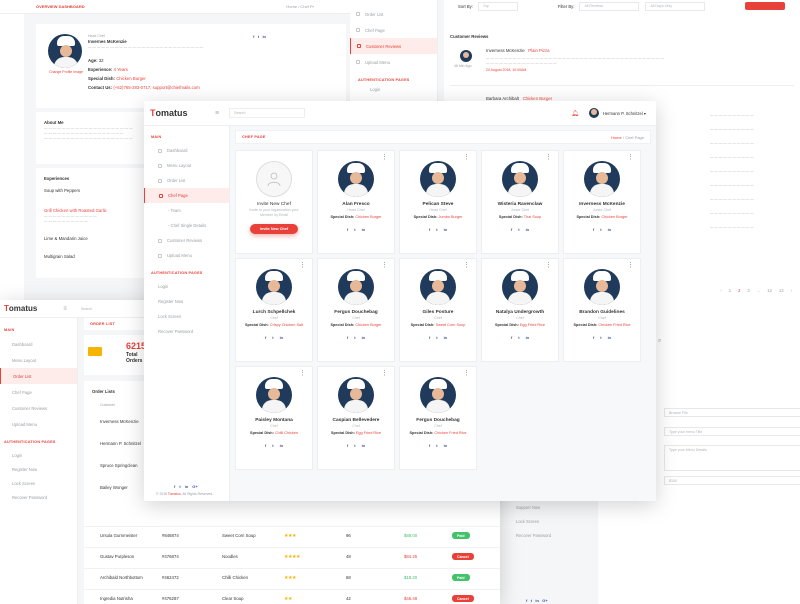 The image size is (800, 604). I want to click on sidebar-item-dashboard: Dashboard, so click(22, 344).